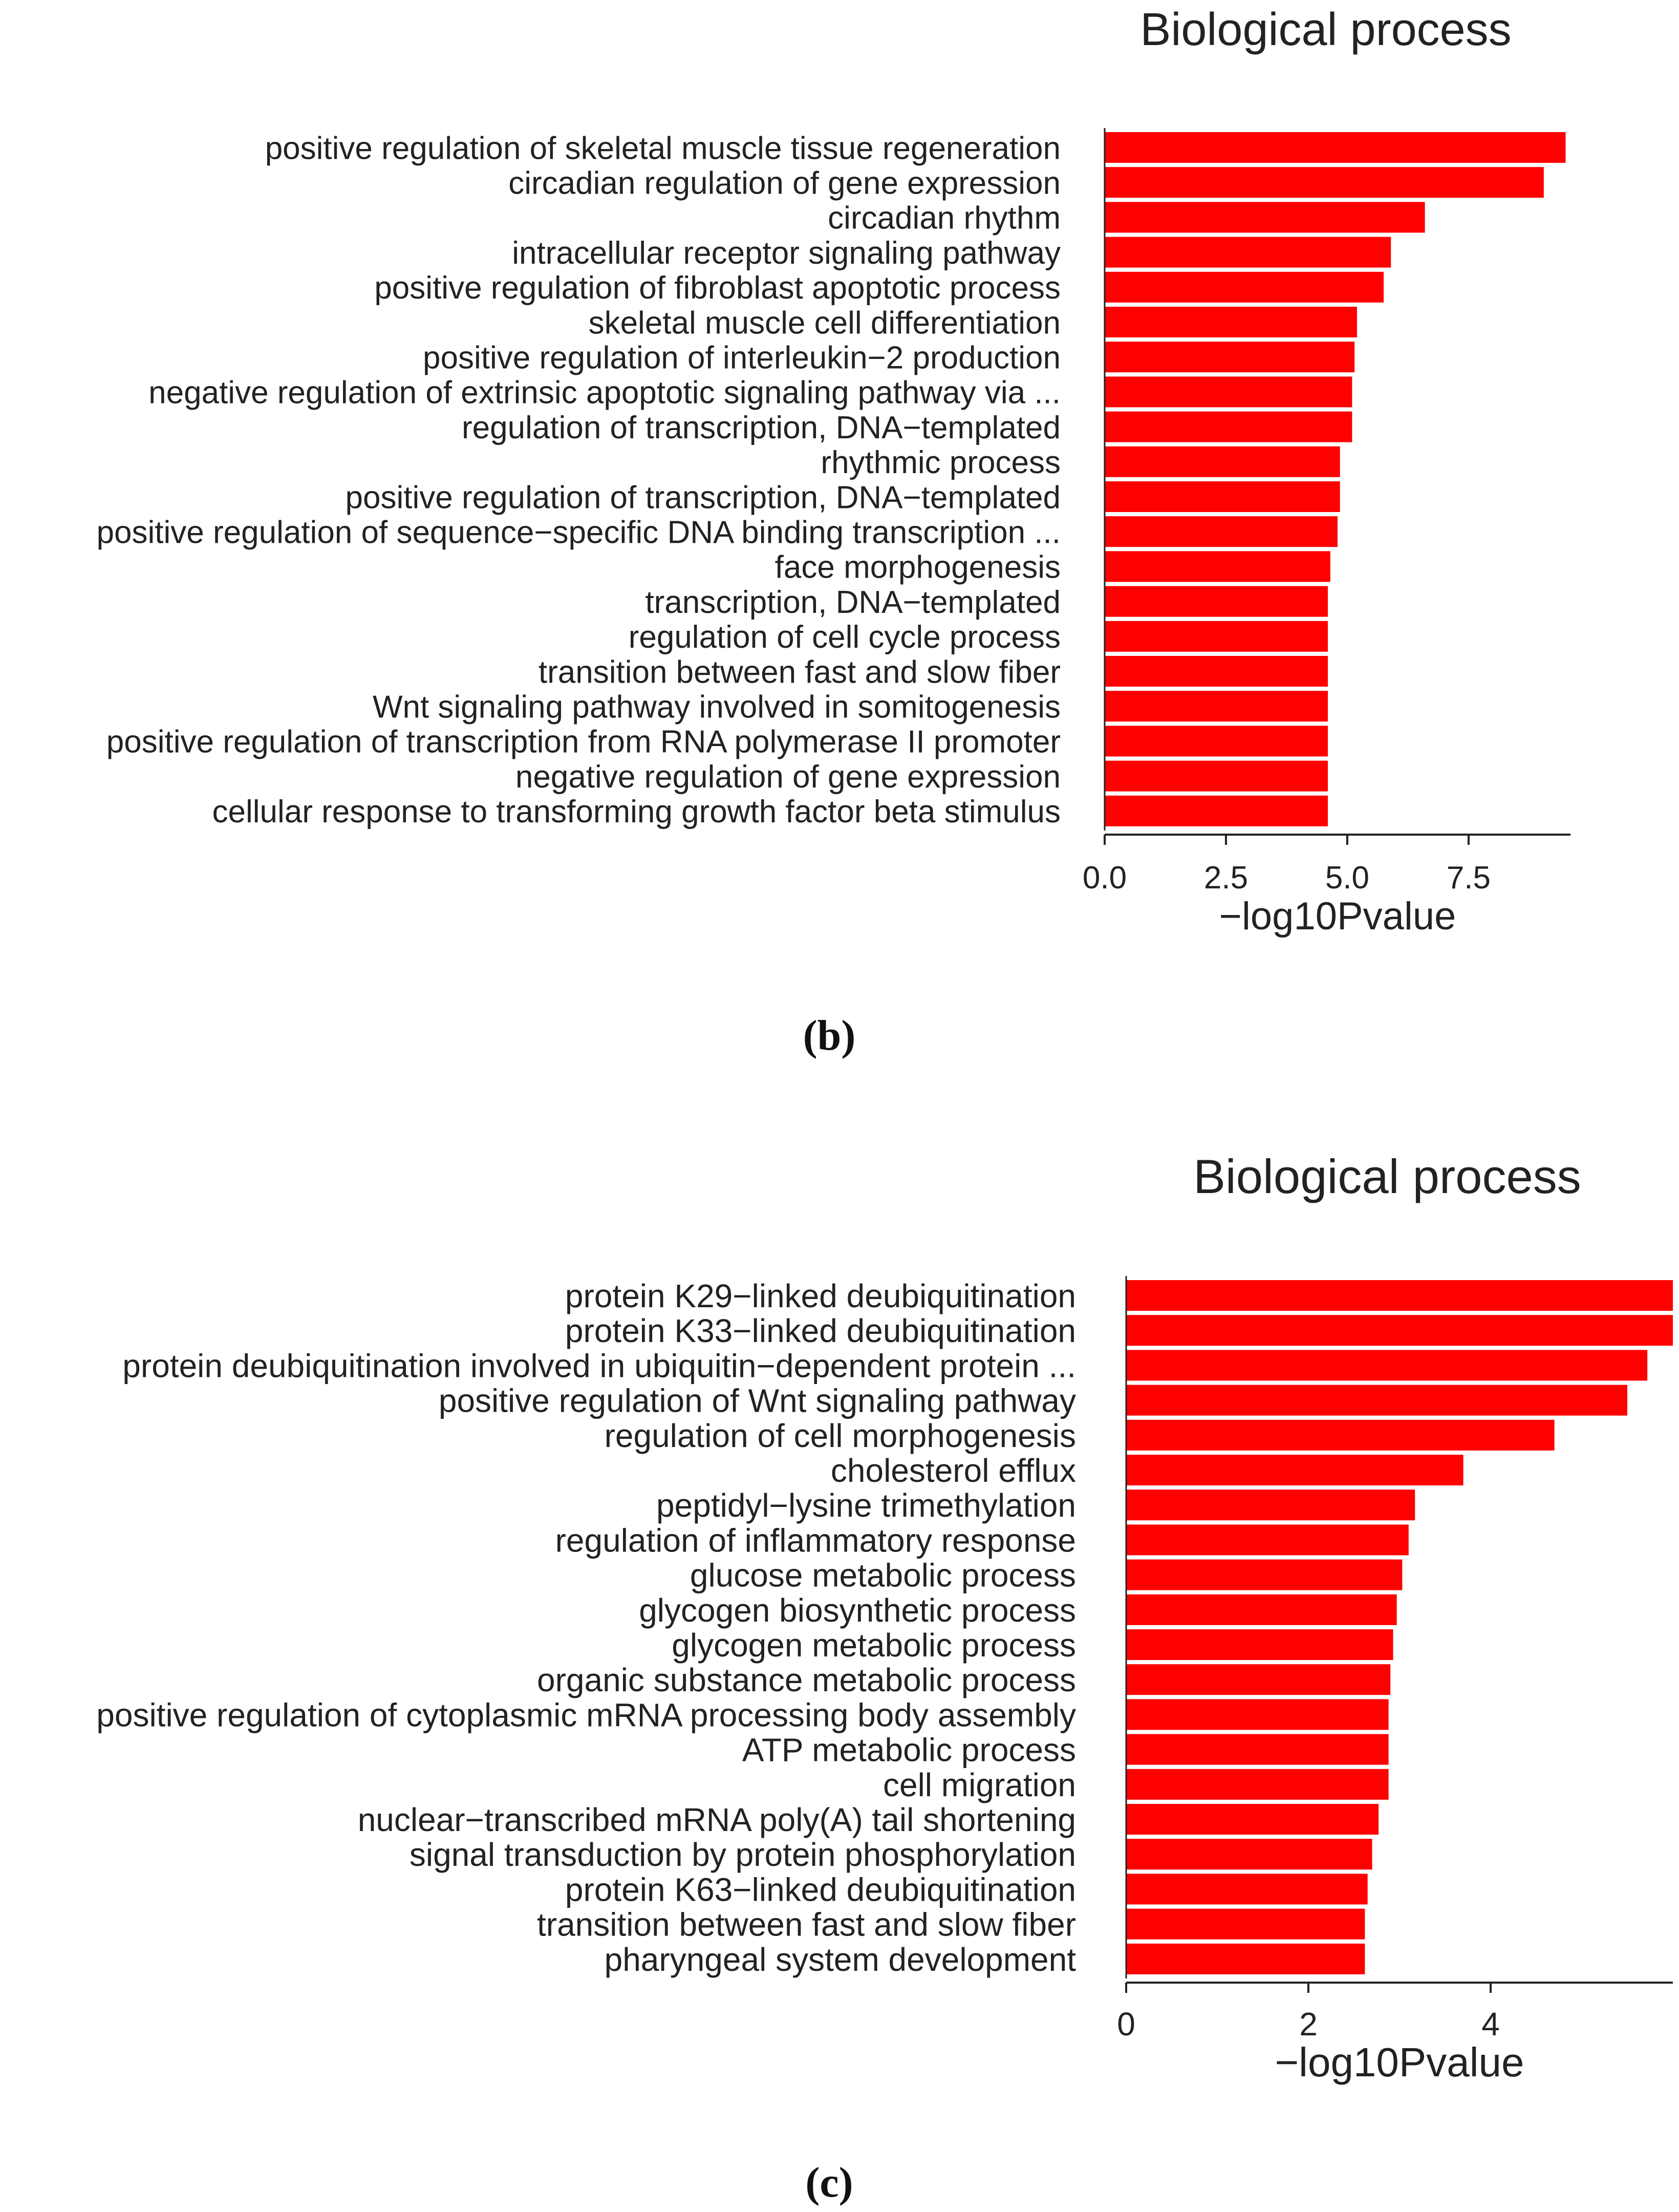 The width and height of the screenshot is (1679, 2212). Describe the element at coordinates (857, 1610) in the screenshot. I see `category-label: glycogen biosynthetic process` at that location.